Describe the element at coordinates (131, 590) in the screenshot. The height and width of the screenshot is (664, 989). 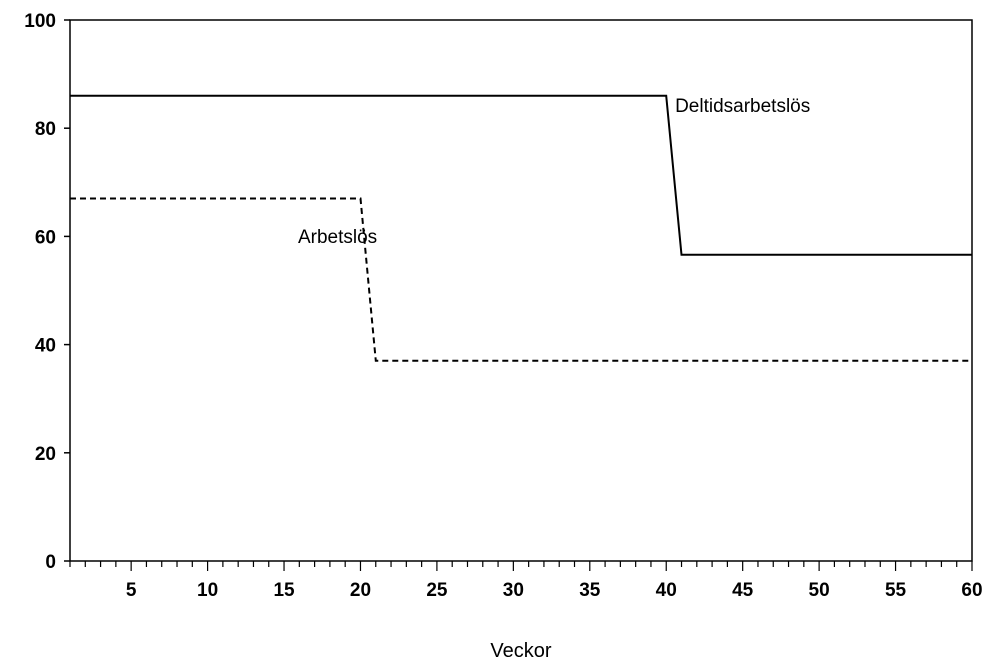
I see `x-tick-label: 5` at that location.